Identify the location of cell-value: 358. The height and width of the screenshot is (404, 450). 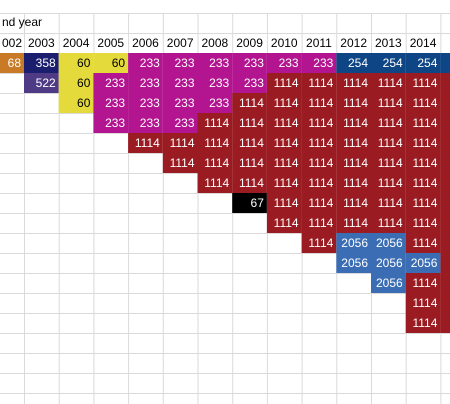
(46, 63).